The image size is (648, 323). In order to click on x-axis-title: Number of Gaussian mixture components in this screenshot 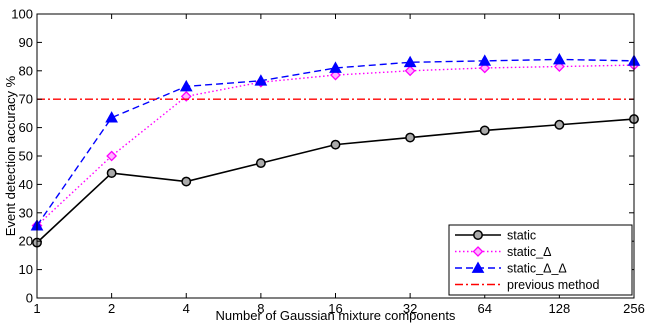, I will do `click(336, 315)`.